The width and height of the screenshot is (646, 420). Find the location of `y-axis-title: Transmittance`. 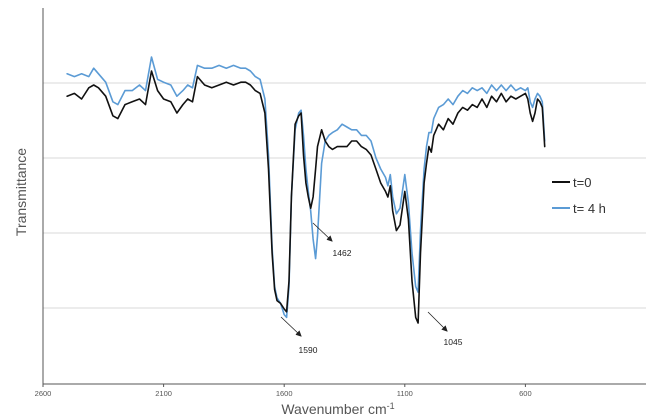

y-axis-title: Transmittance is located at coordinates (21, 192).